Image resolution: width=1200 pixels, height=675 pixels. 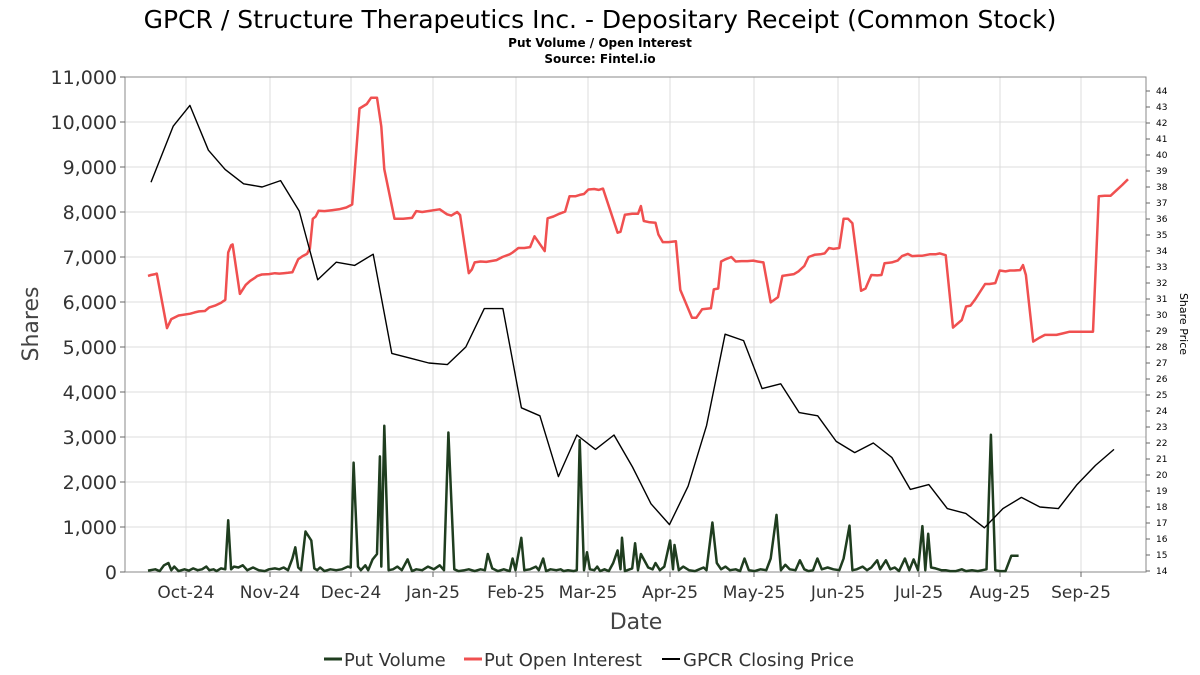 I want to click on y-tick-label: 5,000, so click(x=90, y=348).